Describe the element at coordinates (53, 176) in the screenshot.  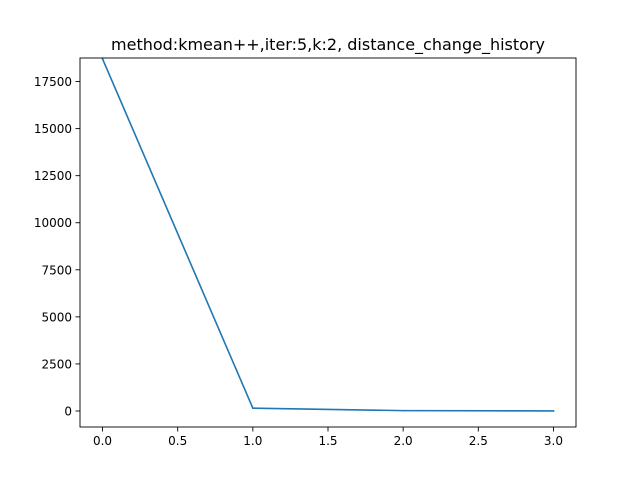
I see `y-tick-label: 12500` at that location.